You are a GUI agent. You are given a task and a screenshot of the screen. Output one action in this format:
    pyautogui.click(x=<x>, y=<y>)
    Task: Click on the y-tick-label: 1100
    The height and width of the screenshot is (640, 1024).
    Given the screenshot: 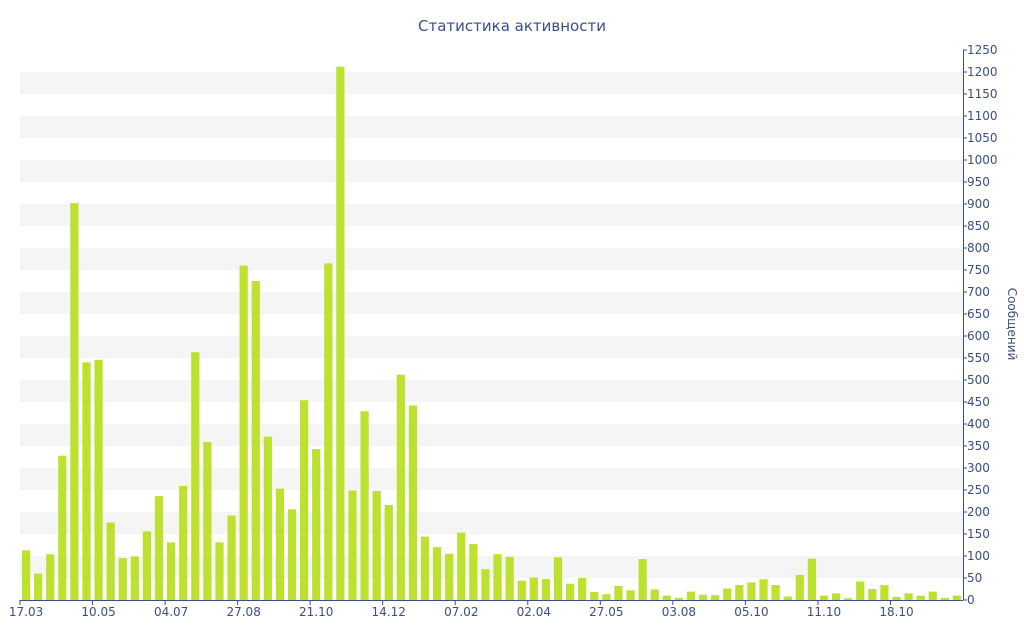 What is the action you would take?
    pyautogui.click(x=982, y=116)
    